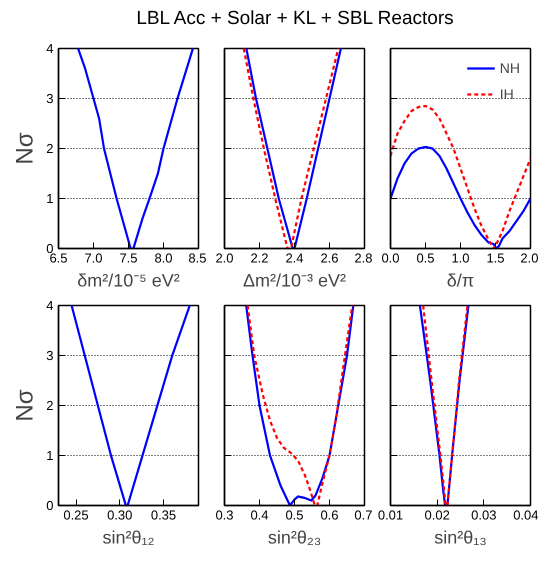  I want to click on x-axis-title: δm²/10⁻⁵ eV², so click(128, 280).